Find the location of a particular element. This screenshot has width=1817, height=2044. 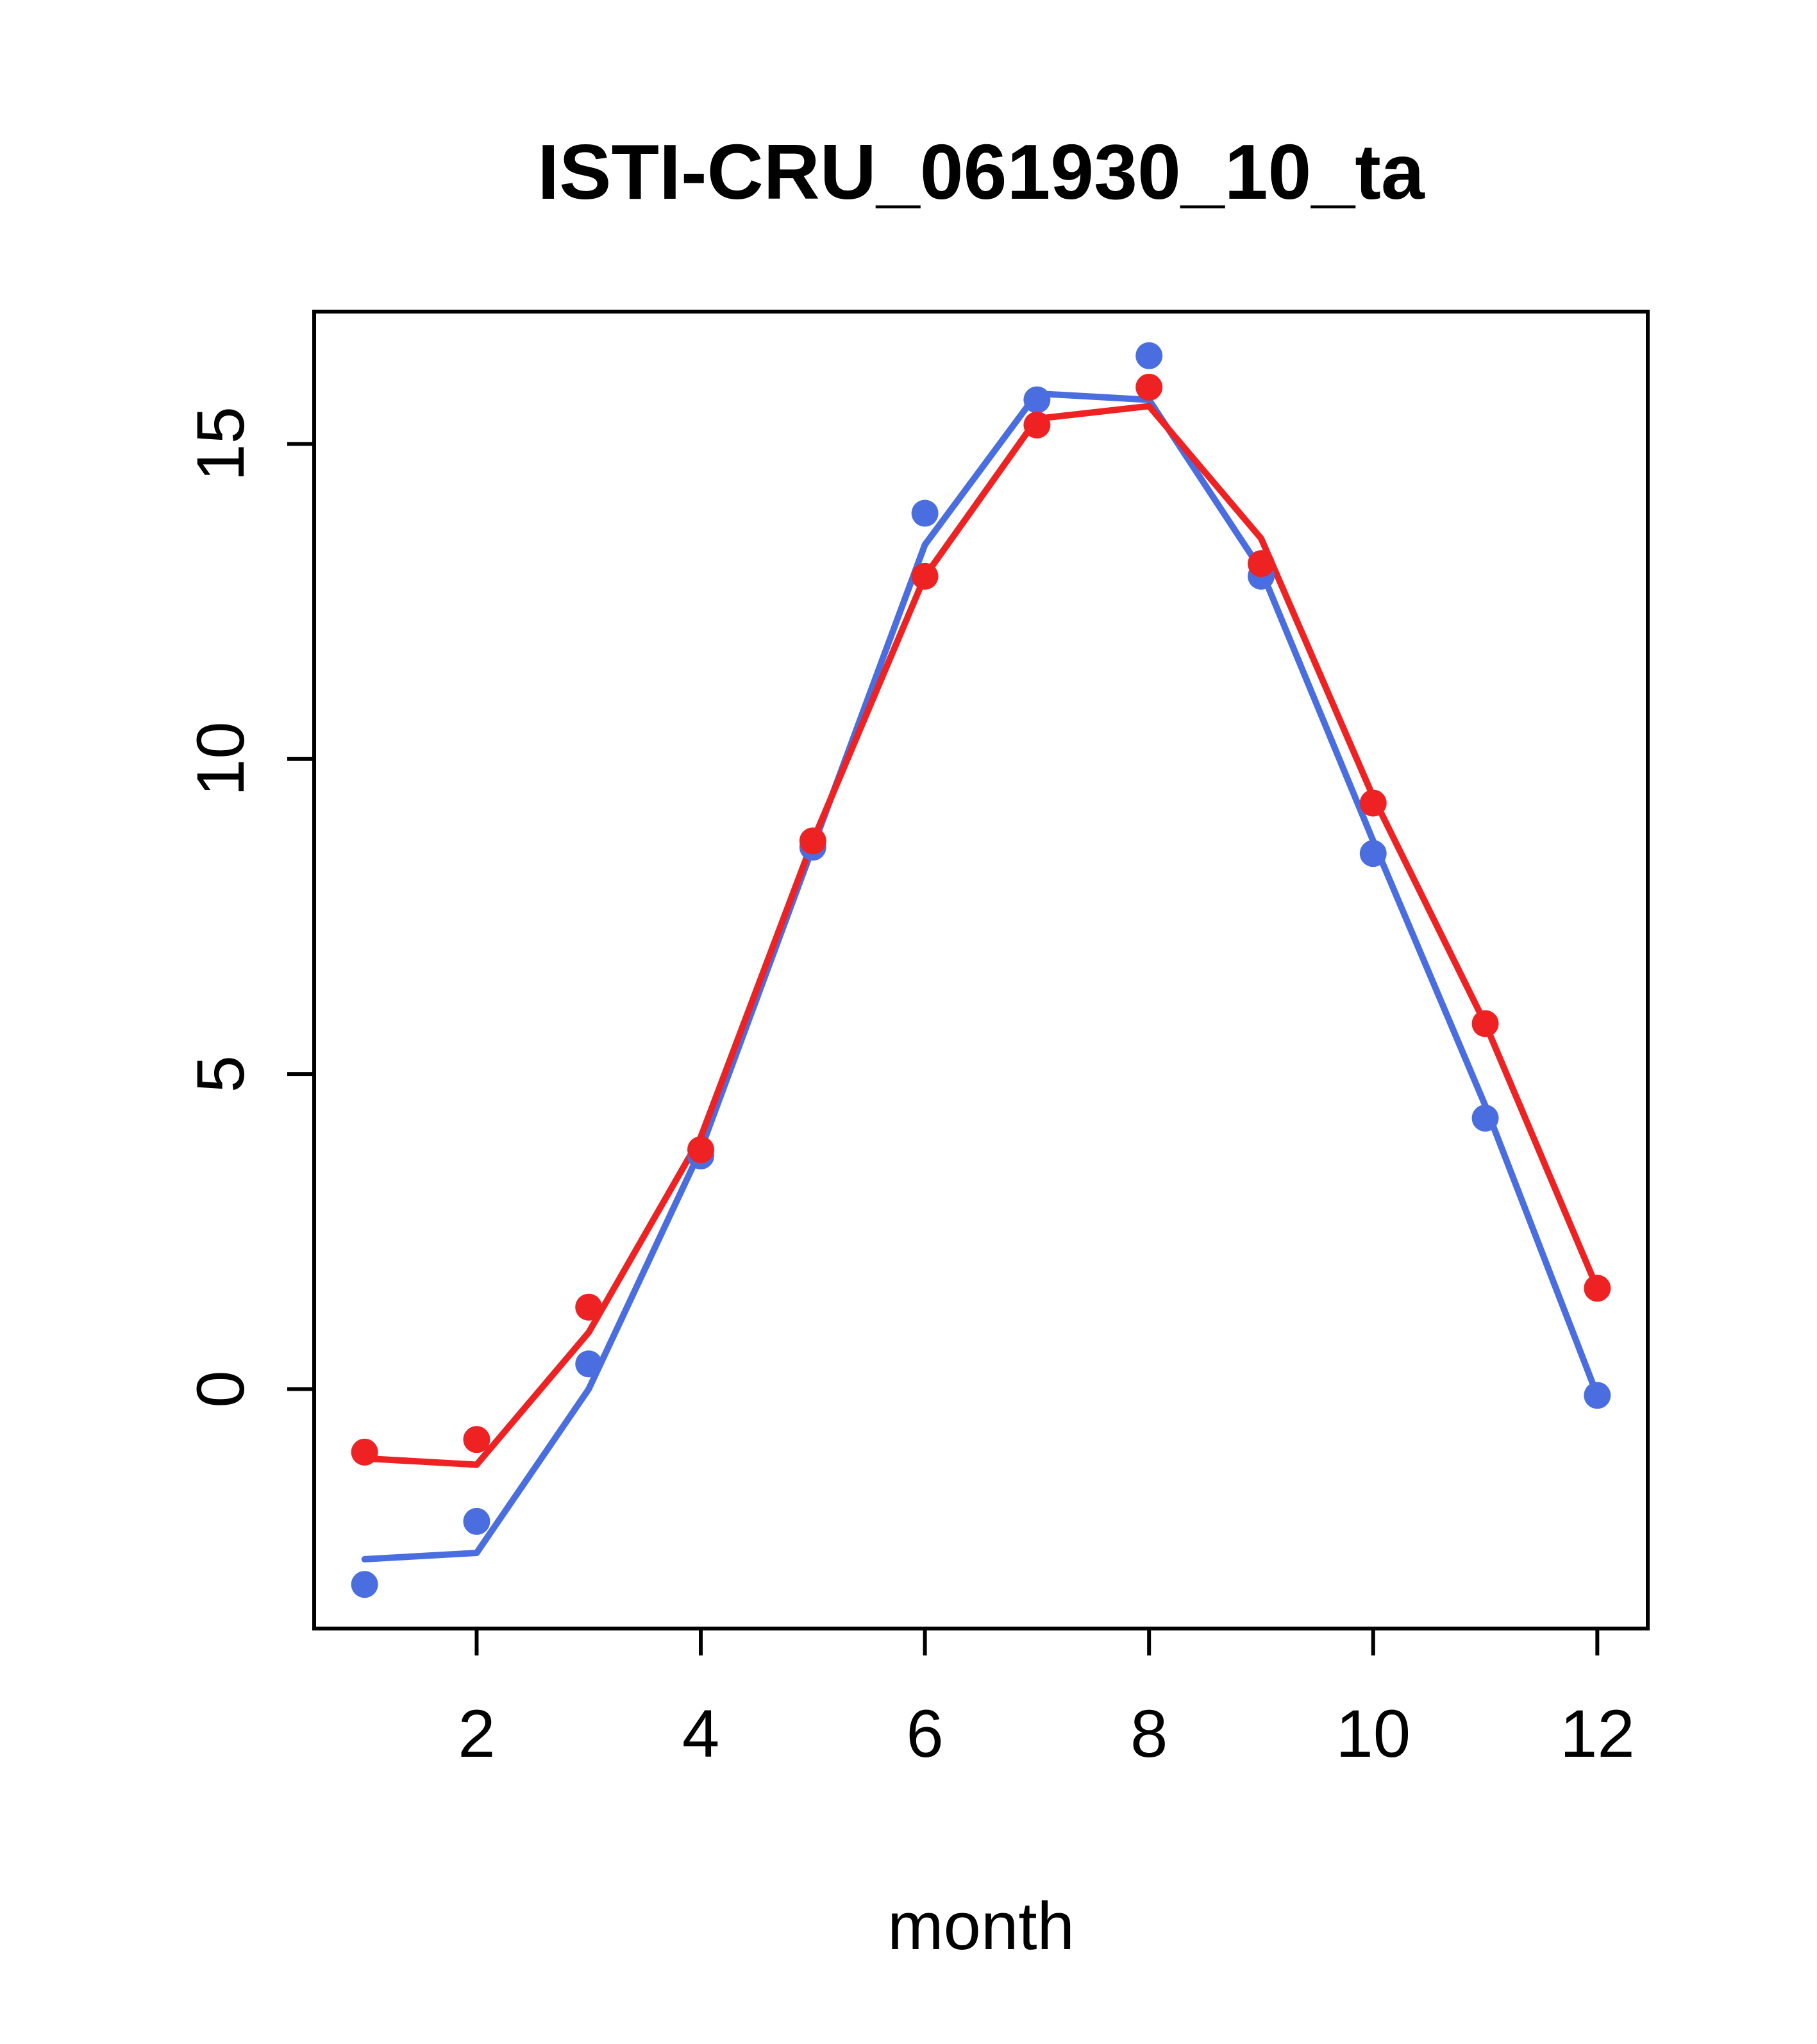

y-tick-label: 5 is located at coordinates (220, 1074).